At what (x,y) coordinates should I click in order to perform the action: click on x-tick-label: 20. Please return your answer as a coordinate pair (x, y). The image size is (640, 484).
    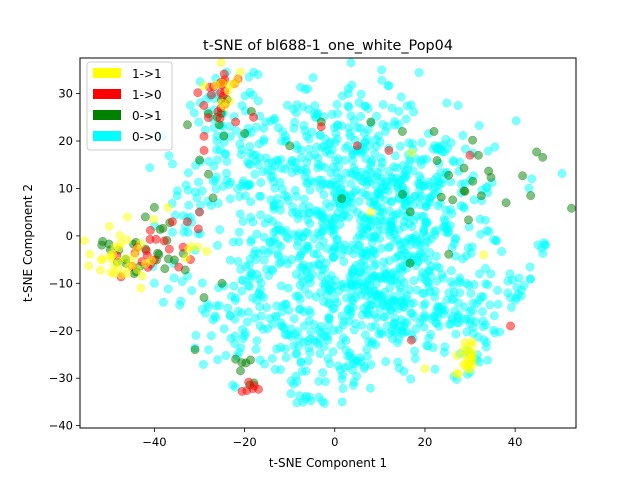
    Looking at the image, I should click on (425, 442).